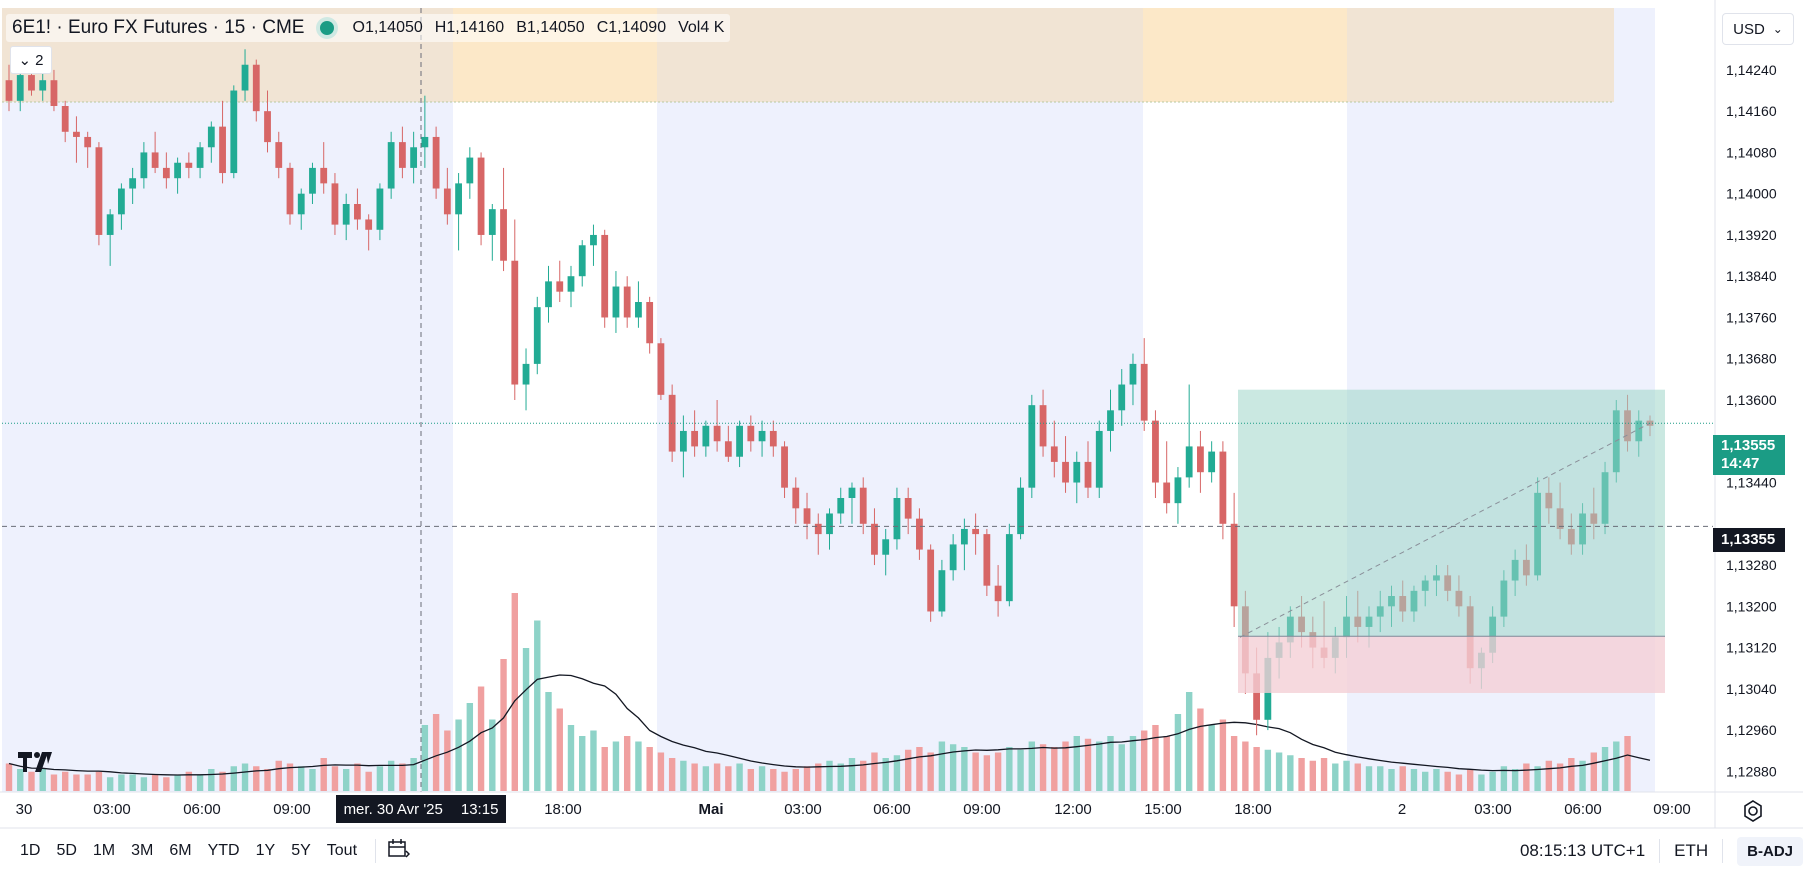  Describe the element at coordinates (265, 850) in the screenshot. I see `range-1y: 1Y` at that location.